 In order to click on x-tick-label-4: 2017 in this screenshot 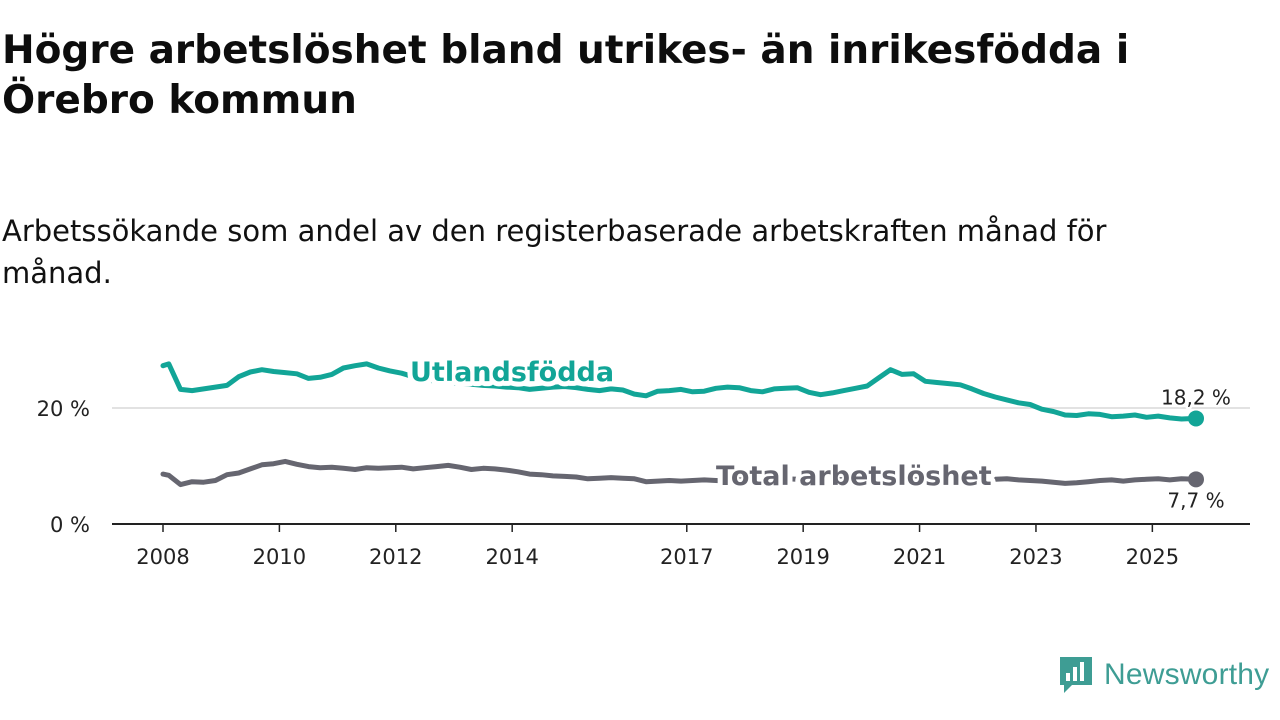, I will do `click(686, 557)`.